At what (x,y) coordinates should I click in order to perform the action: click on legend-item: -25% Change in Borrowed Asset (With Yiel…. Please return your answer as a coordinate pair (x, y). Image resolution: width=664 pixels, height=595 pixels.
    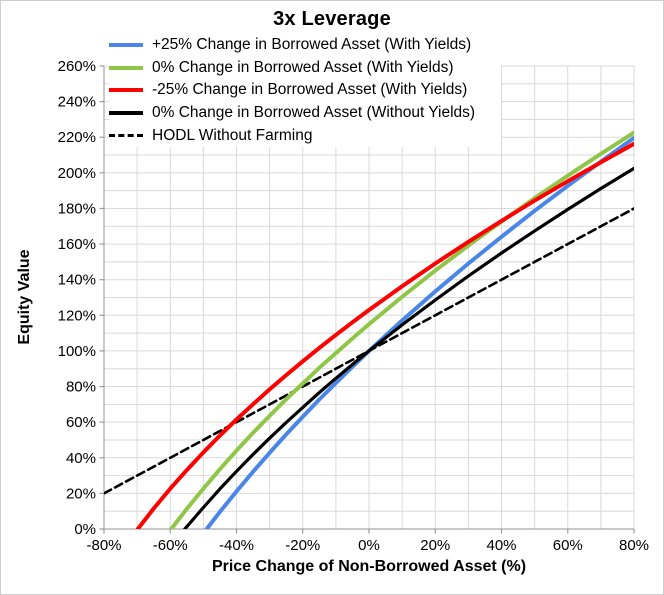
    Looking at the image, I should click on (305, 90).